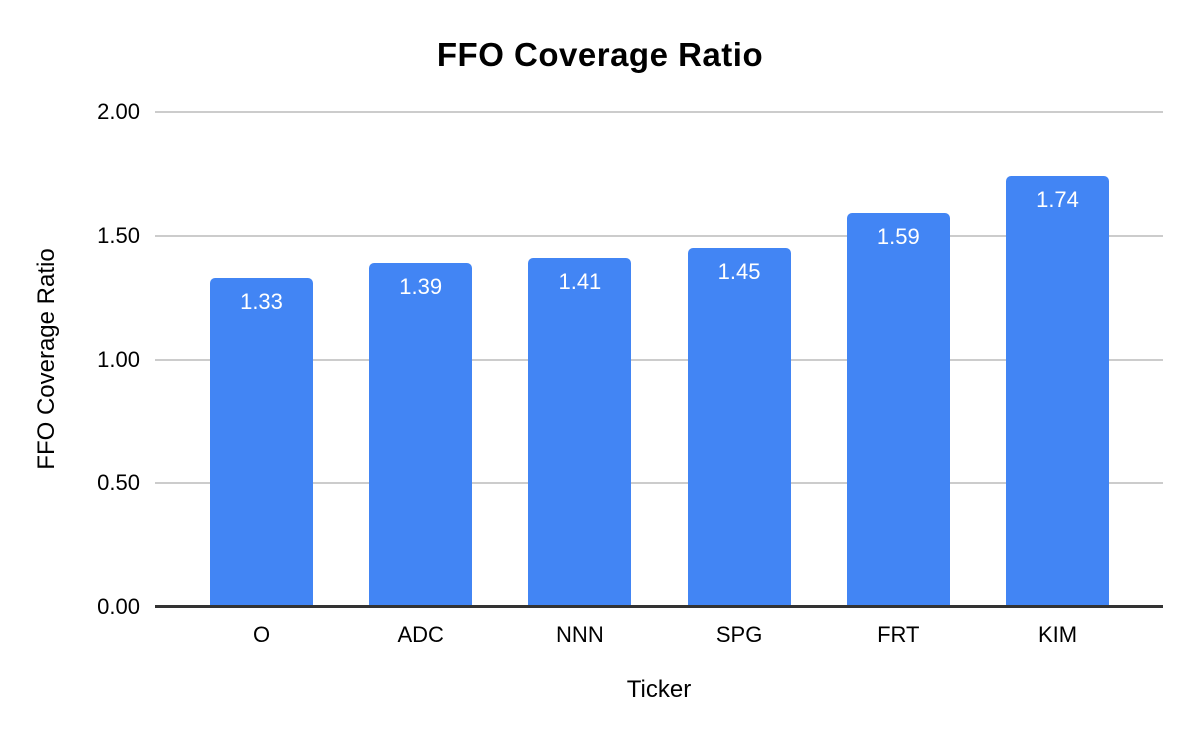 This screenshot has height=742, width=1200. I want to click on bar-value-label: 1.41, so click(580, 282).